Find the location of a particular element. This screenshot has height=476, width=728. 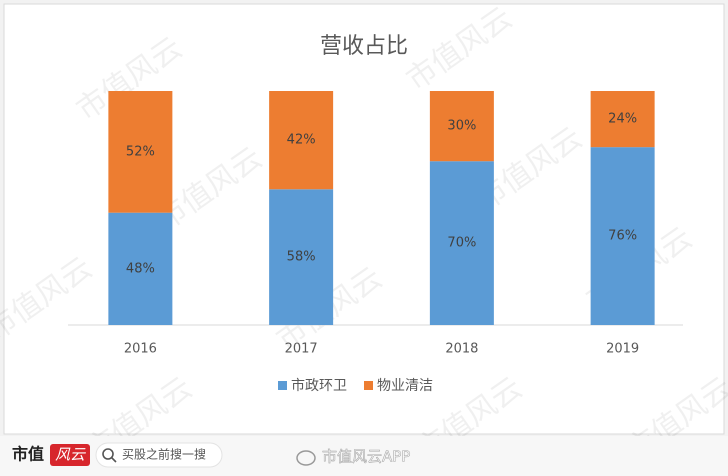

data-label: 42% is located at coordinates (301, 140).